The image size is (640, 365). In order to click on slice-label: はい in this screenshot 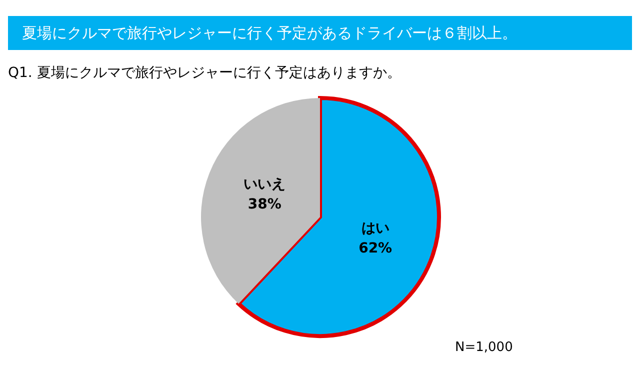, I will do `click(375, 228)`.